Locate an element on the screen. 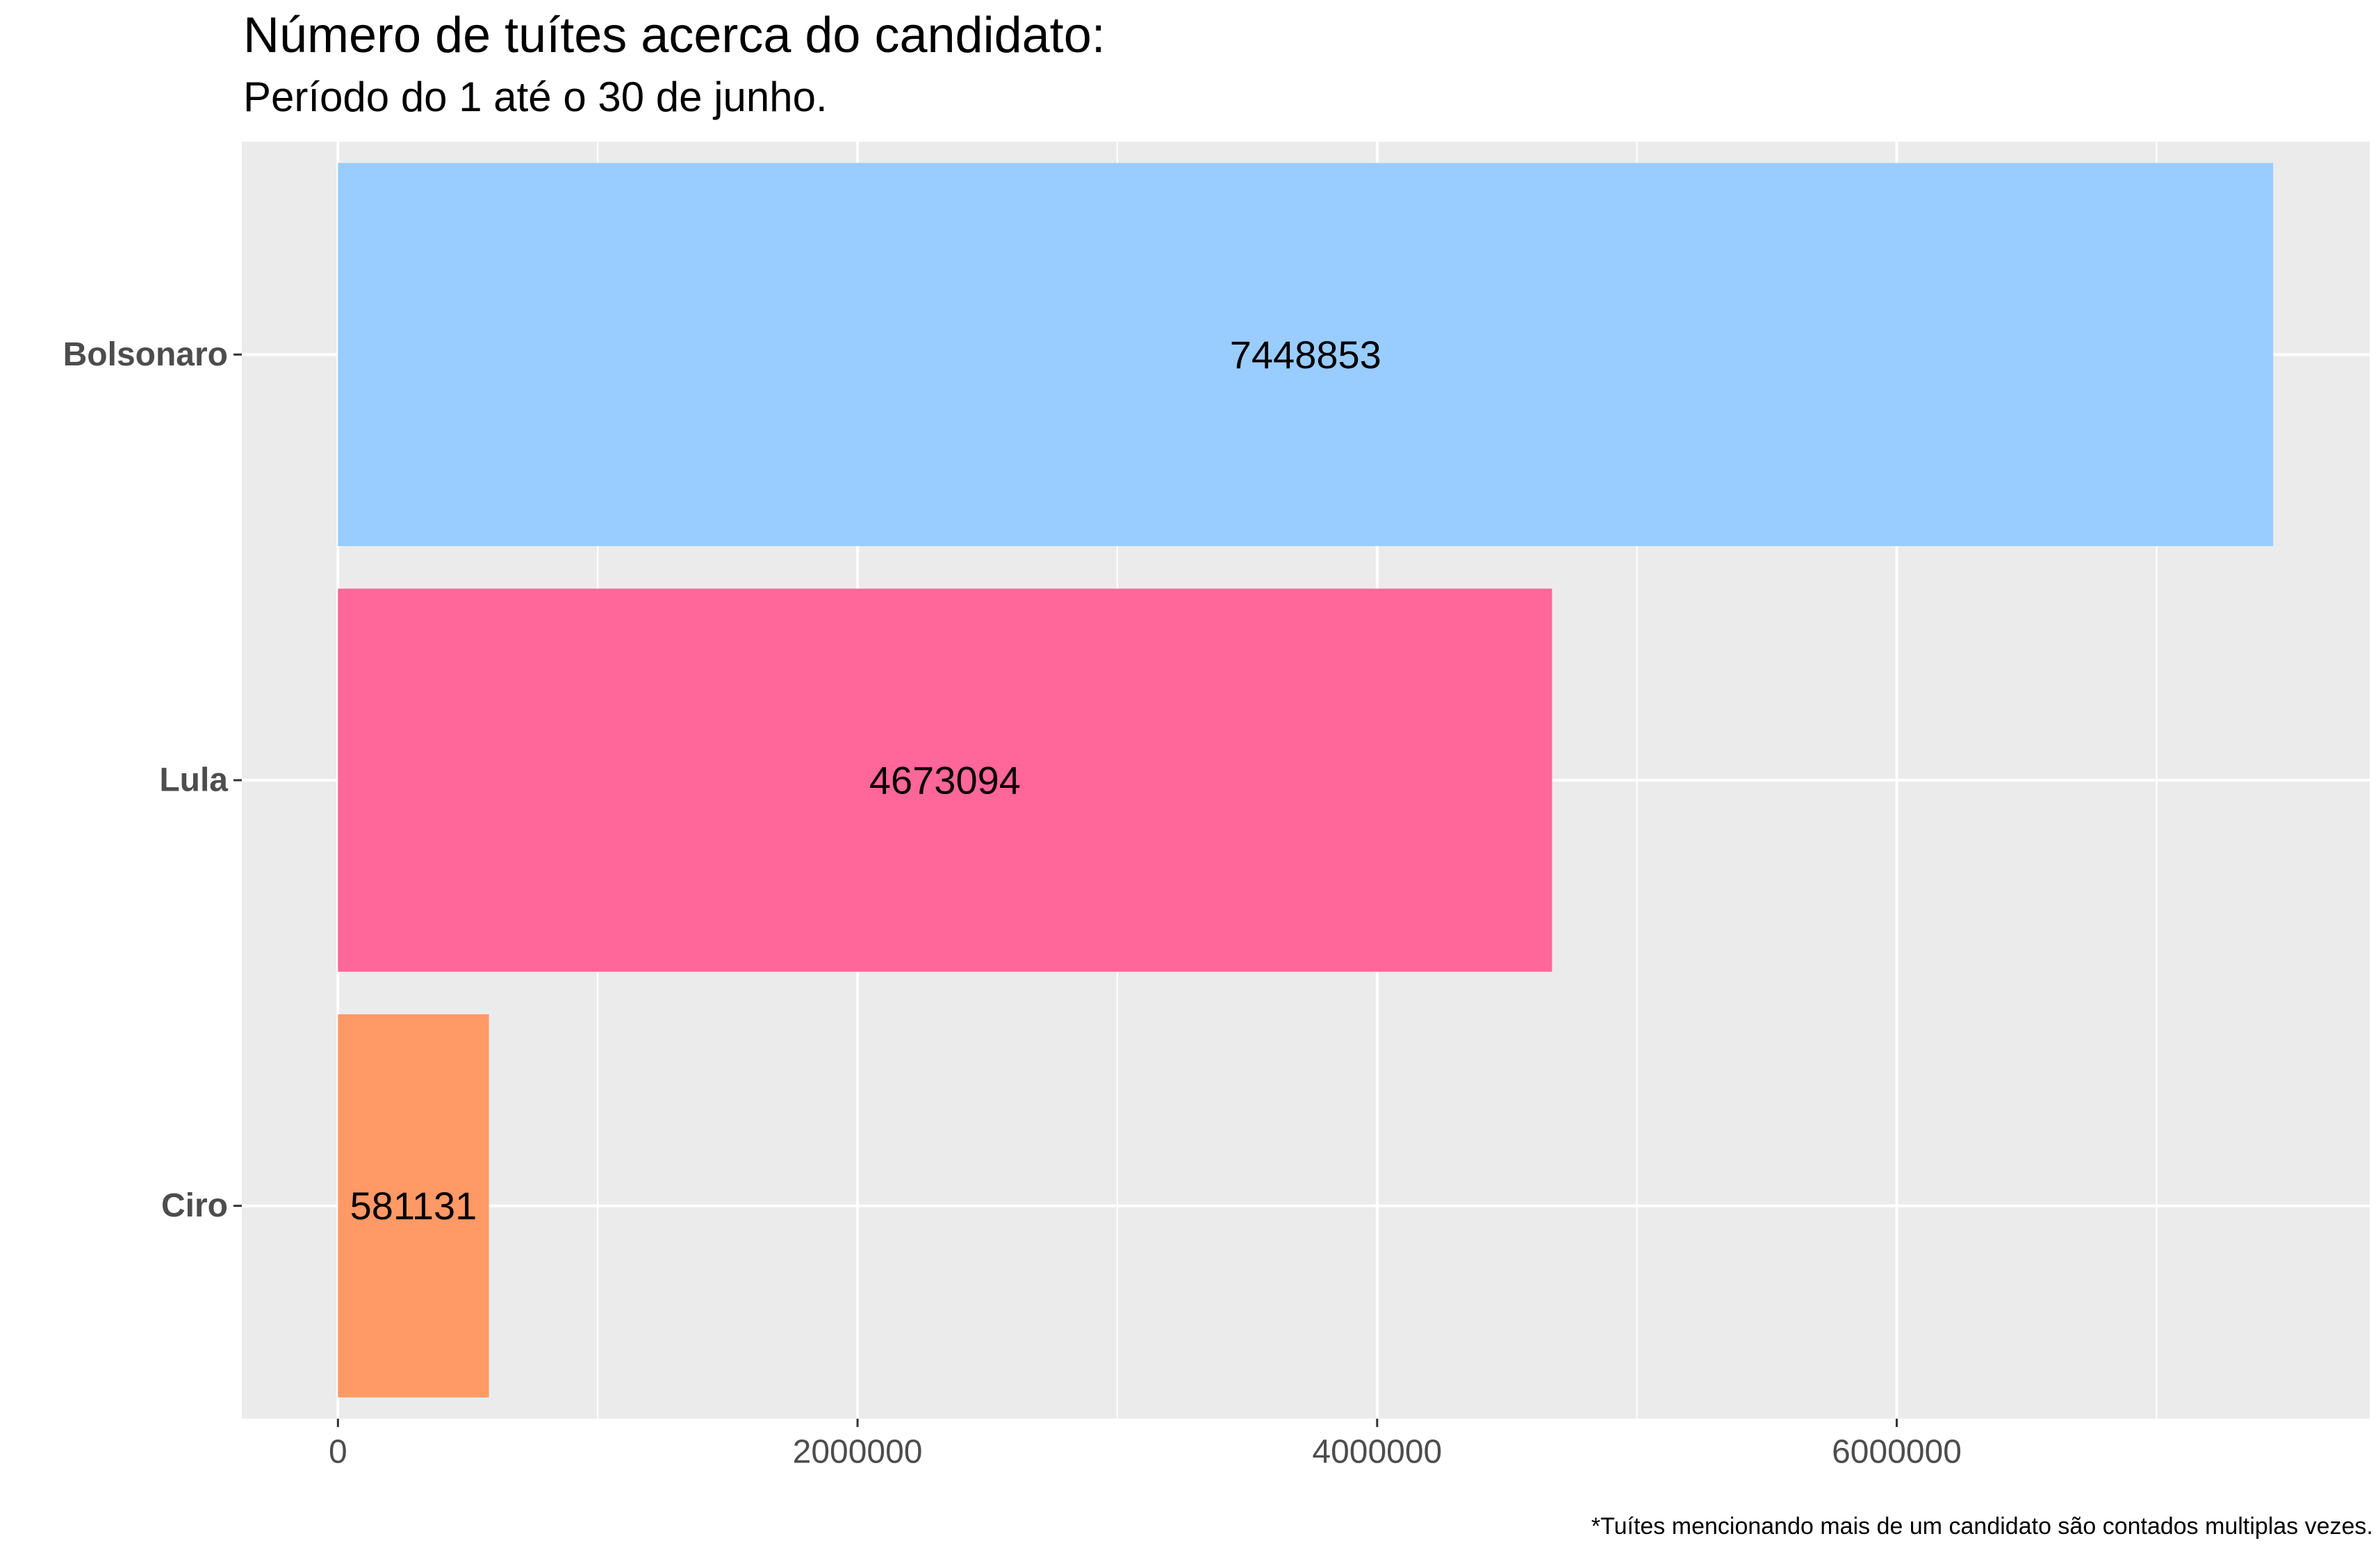  bar-value-label: 7448853 is located at coordinates (1305, 355).